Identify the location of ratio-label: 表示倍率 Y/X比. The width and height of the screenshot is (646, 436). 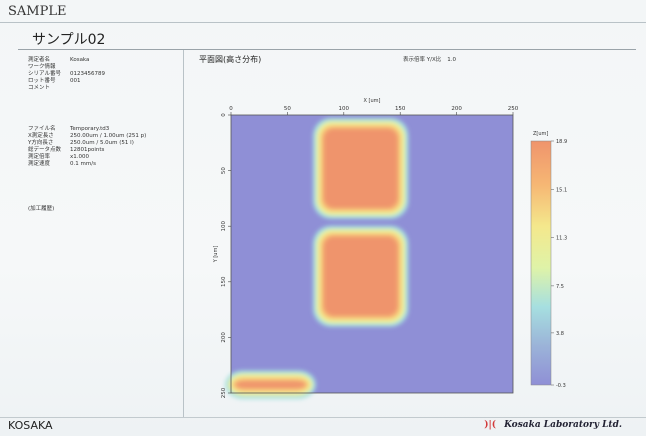
(422, 60).